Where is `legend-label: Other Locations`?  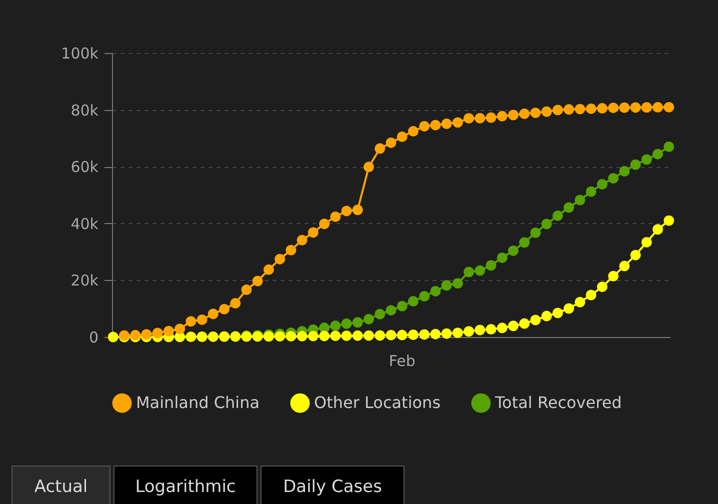
legend-label: Other Locations is located at coordinates (377, 402).